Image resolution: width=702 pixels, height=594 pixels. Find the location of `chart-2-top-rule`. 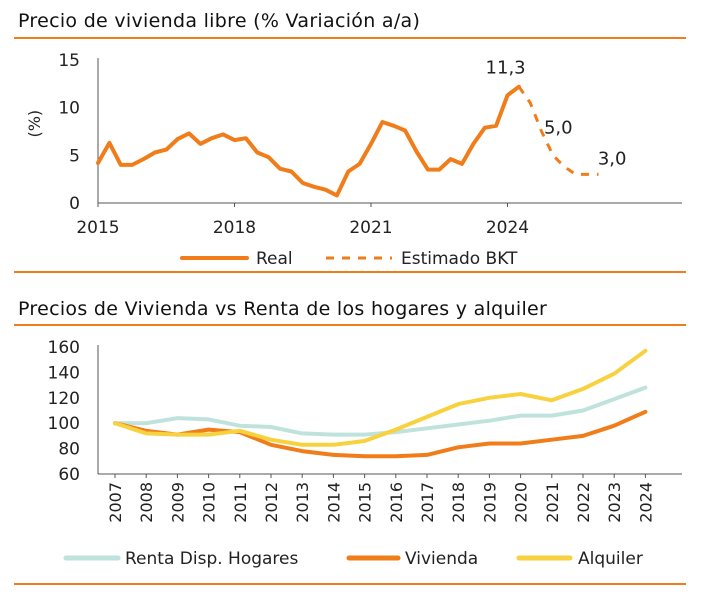

chart-2-top-rule is located at coordinates (350, 325).